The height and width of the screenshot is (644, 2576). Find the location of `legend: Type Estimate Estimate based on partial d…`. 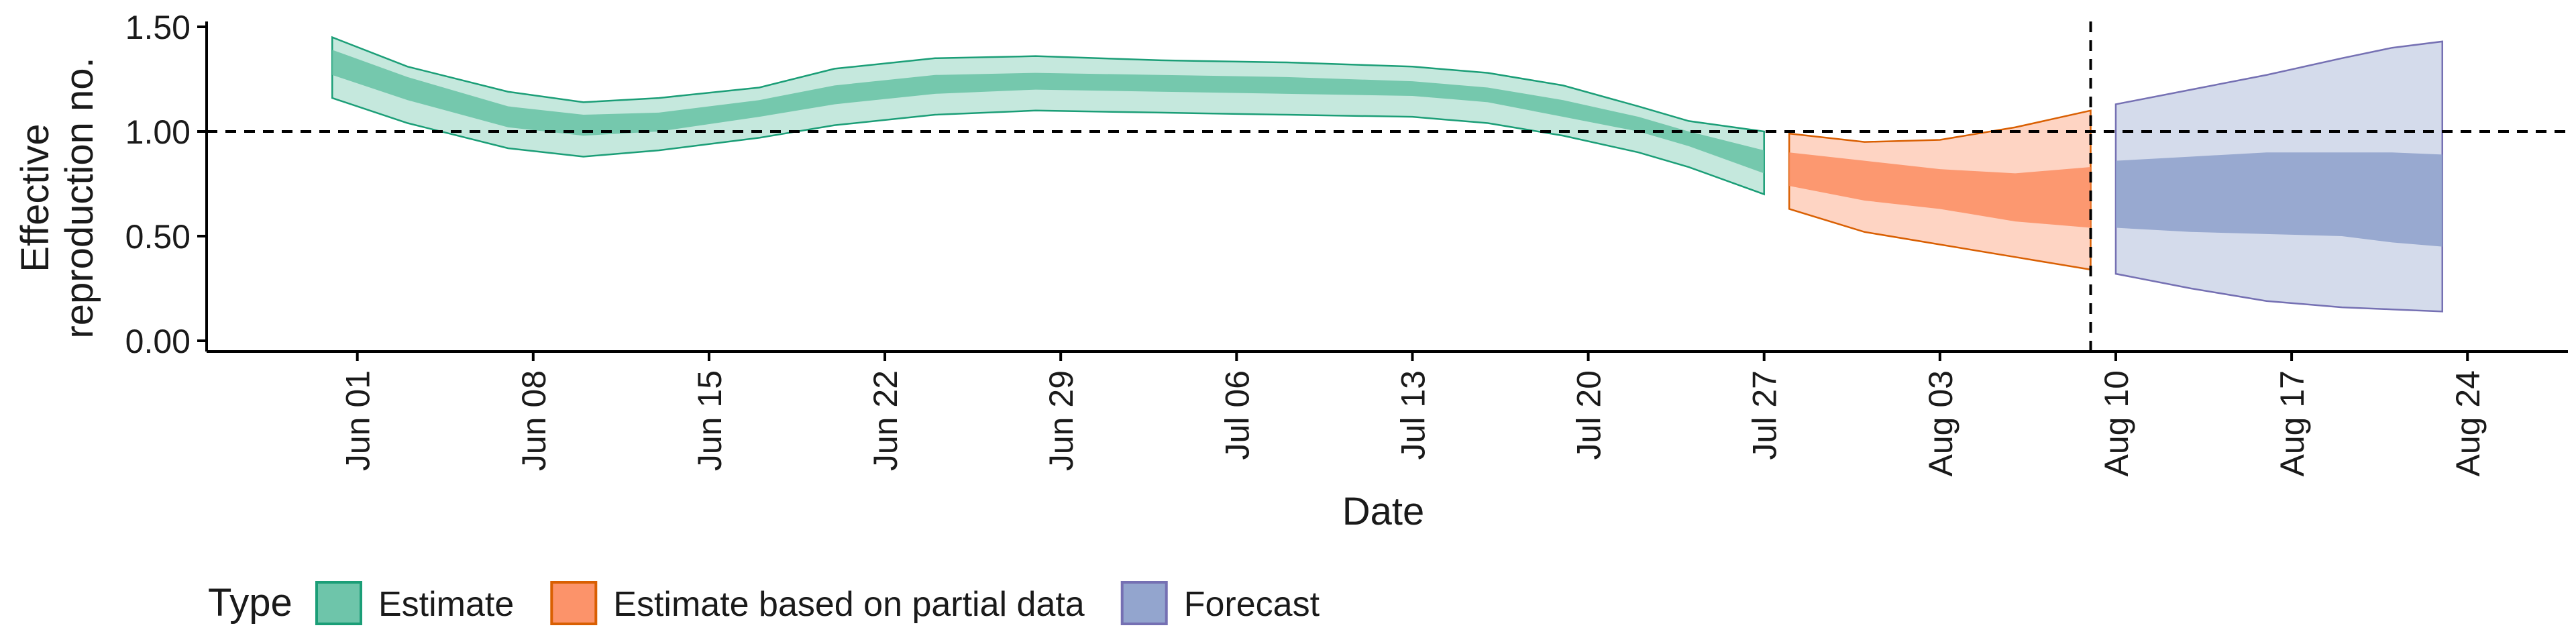

legend: Type Estimate Estimate based on partial d… is located at coordinates (764, 603).